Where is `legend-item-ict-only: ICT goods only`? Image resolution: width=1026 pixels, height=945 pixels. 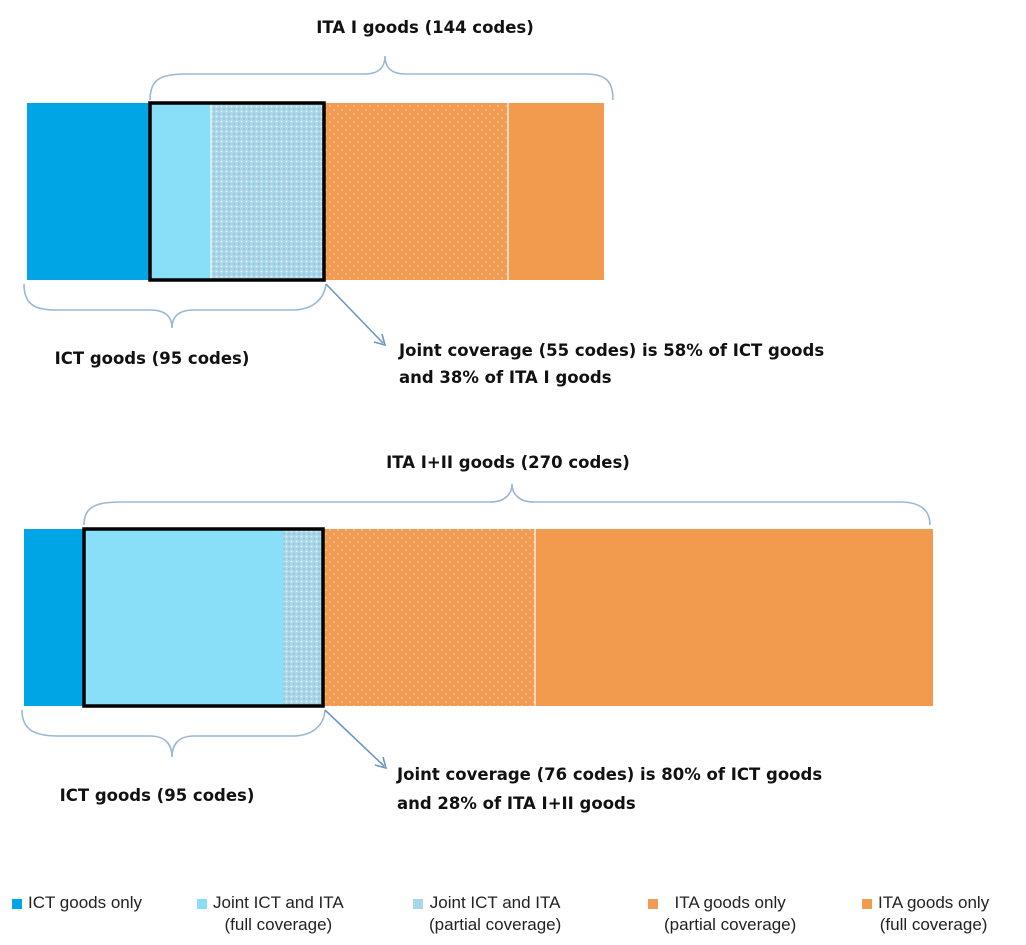
legend-item-ict-only: ICT goods only is located at coordinates (77, 903).